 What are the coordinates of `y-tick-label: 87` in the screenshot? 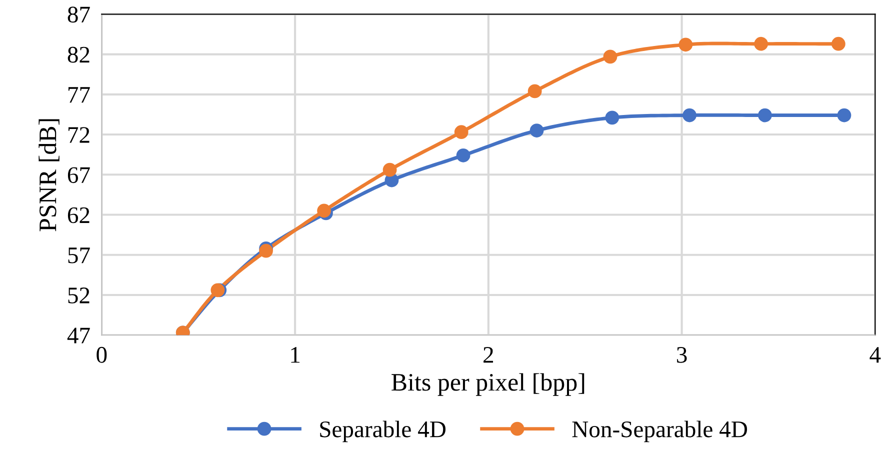 It's located at (79, 14).